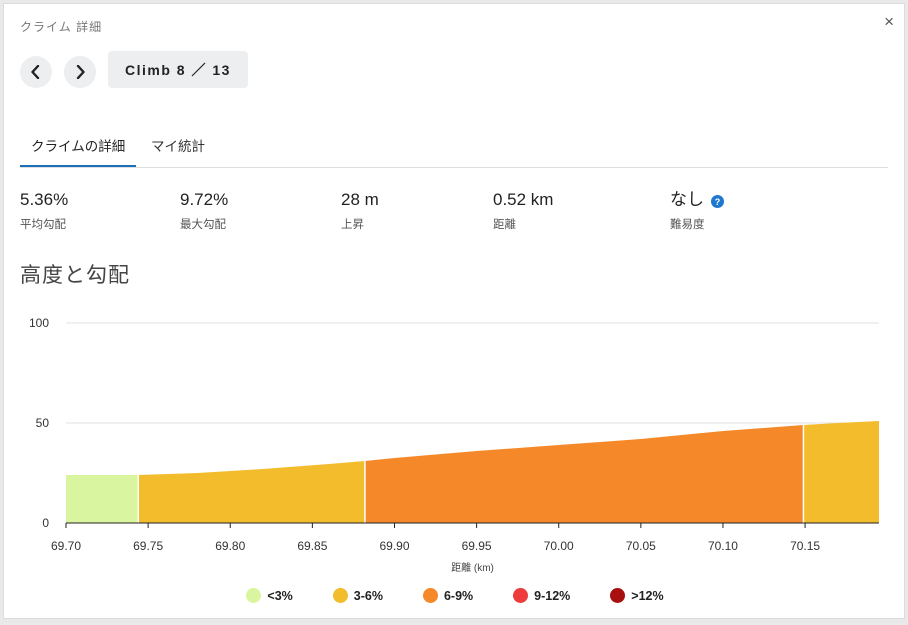  Describe the element at coordinates (504, 225) in the screenshot. I see `stat-label: 距離` at that location.